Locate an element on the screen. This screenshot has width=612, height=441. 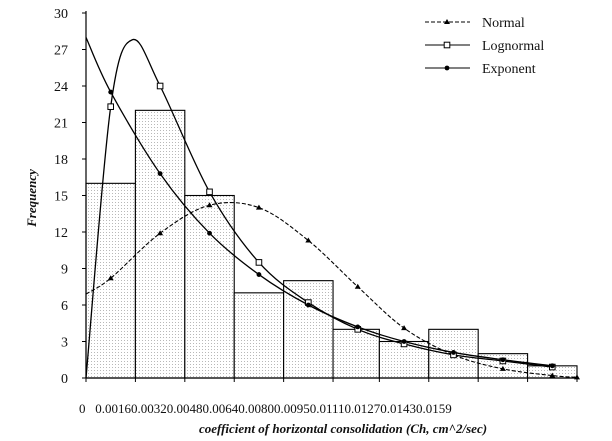
y-tick-label: 12 is located at coordinates (61, 233).